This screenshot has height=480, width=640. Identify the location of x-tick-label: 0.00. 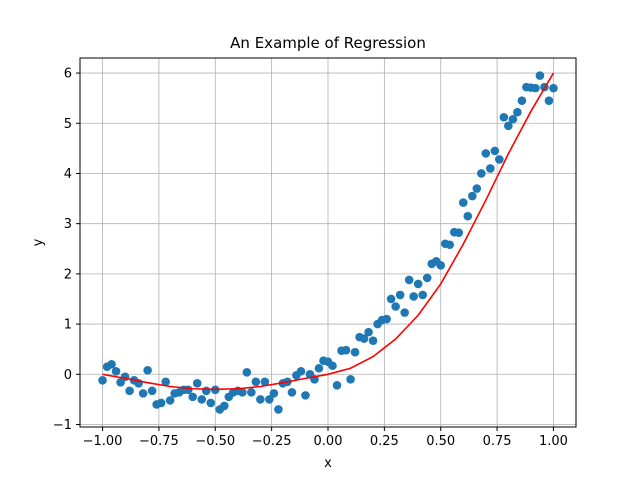
(328, 441).